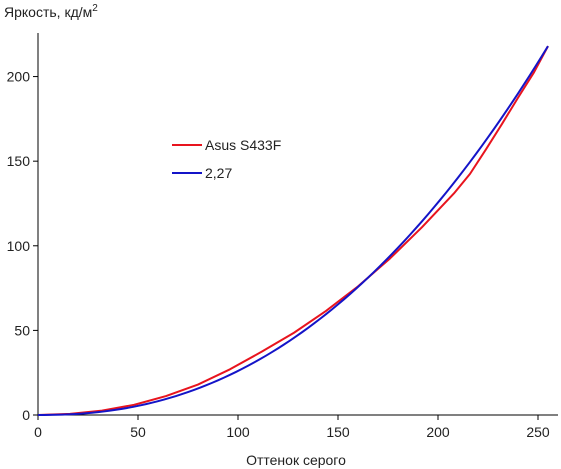 The image size is (561, 469). I want to click on legend-label-gamma: 2,27, so click(218, 173).